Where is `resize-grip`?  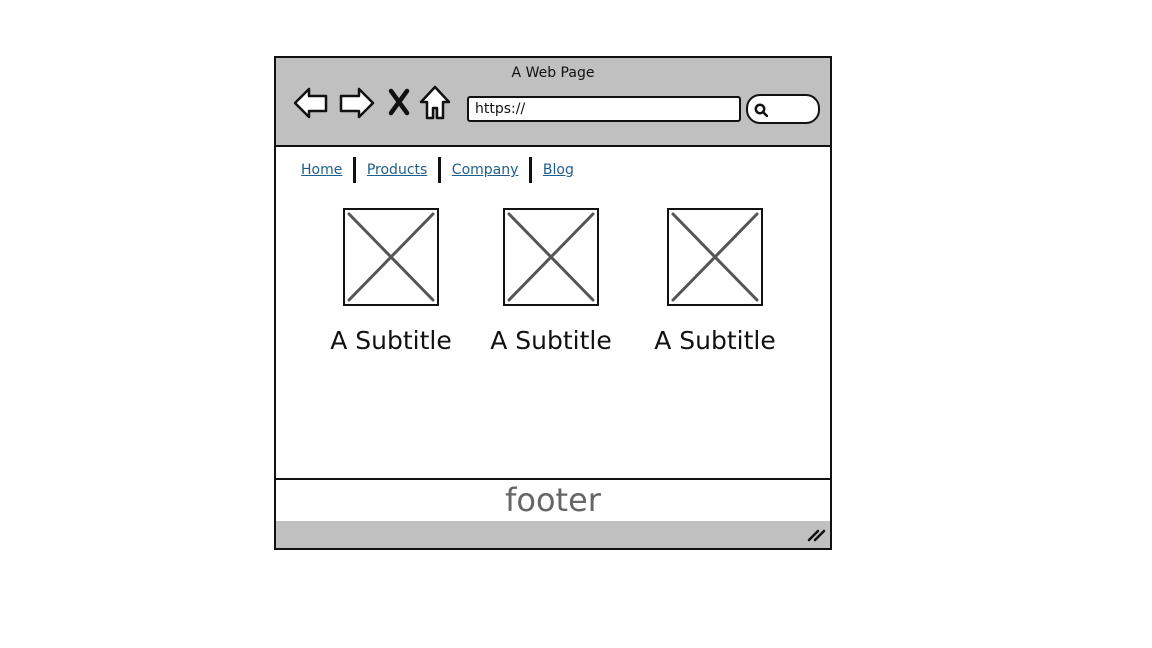
resize-grip is located at coordinates (816, 536).